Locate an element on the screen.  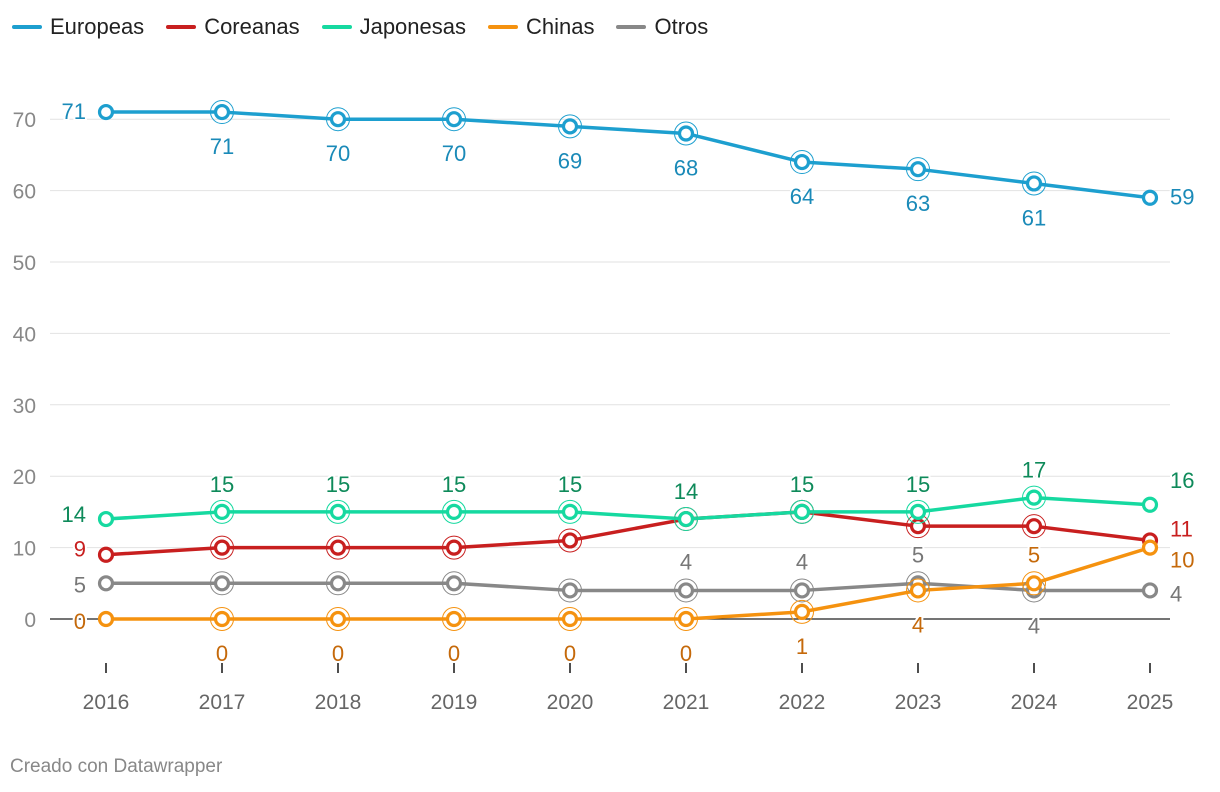
legend-item-chinas: Chinas is located at coordinates (541, 27).